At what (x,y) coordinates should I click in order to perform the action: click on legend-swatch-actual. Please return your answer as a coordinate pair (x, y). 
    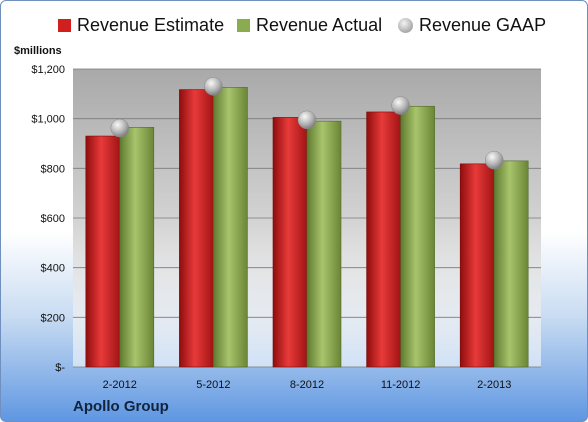
    Looking at the image, I should click on (243, 25).